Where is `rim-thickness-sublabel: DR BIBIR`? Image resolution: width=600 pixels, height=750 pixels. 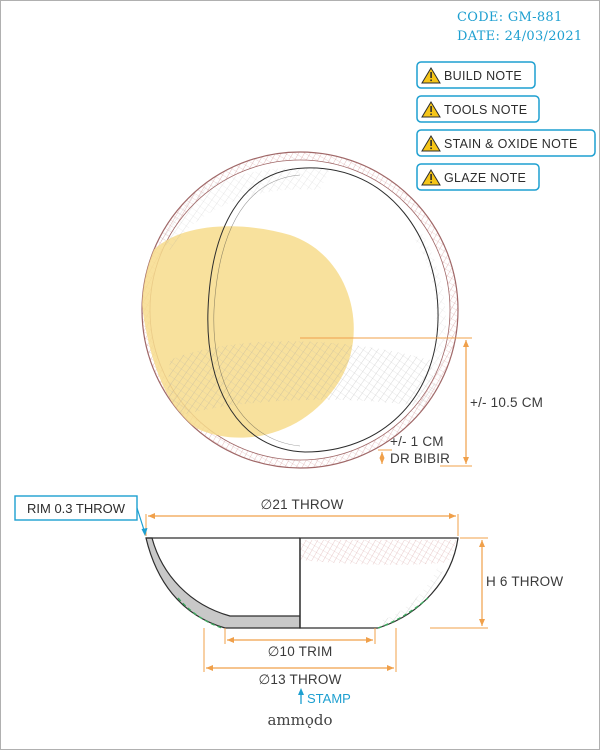
rim-thickness-sublabel: DR BIBIR is located at coordinates (420, 458).